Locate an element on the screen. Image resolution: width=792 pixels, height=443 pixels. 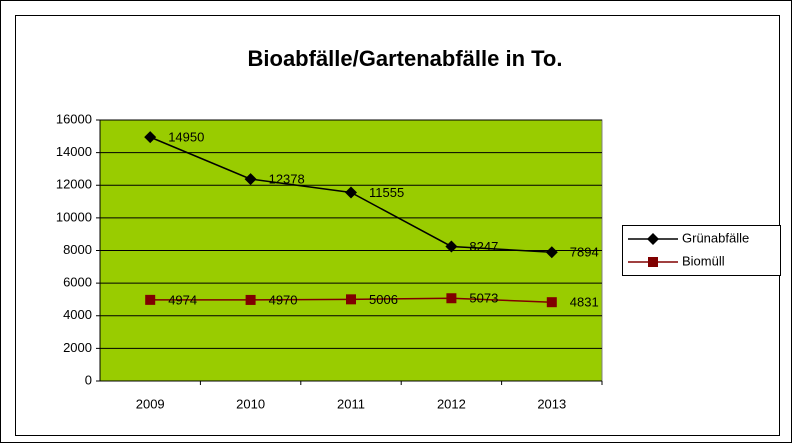
y-tick-label: 10000 is located at coordinates (74, 216).